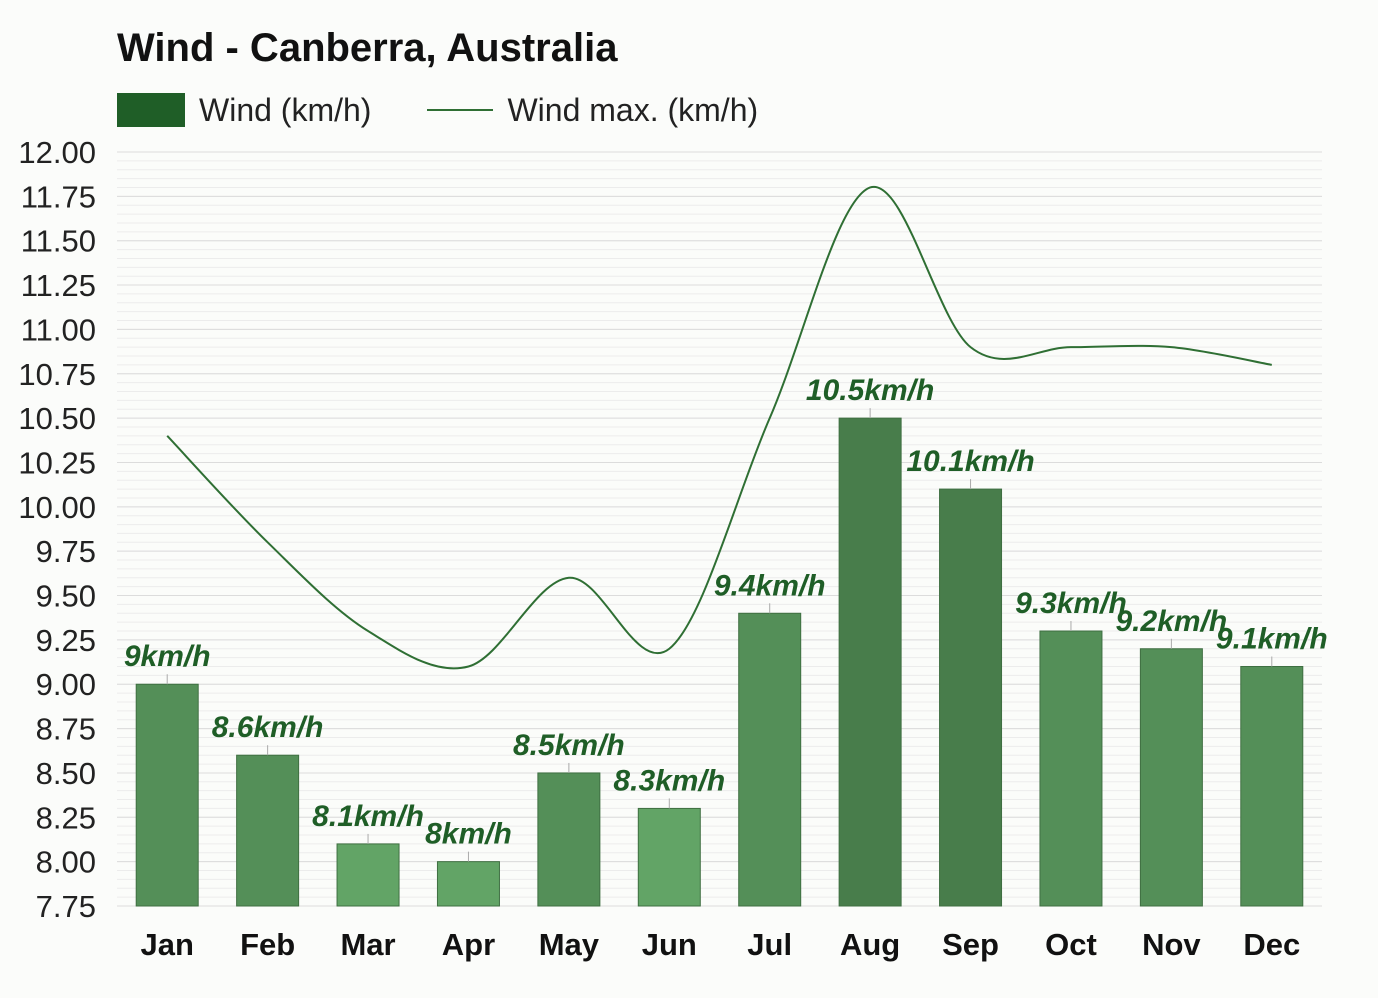  What do you see at coordinates (1171, 777) in the screenshot?
I see `bar-nov` at bounding box center [1171, 777].